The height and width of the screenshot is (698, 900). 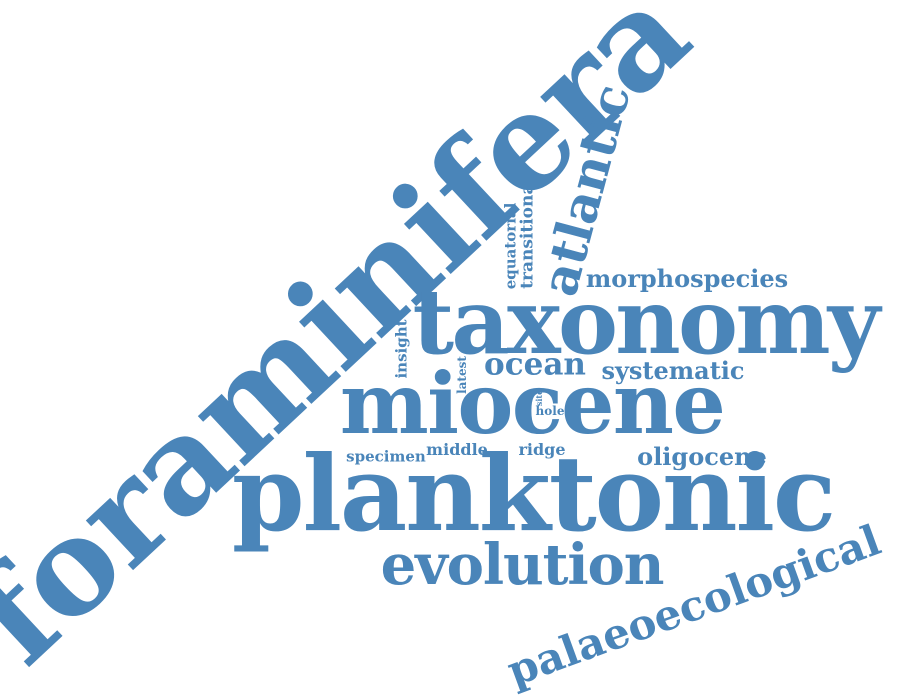 I want to click on word-oligocene: oligocene, so click(x=702, y=456).